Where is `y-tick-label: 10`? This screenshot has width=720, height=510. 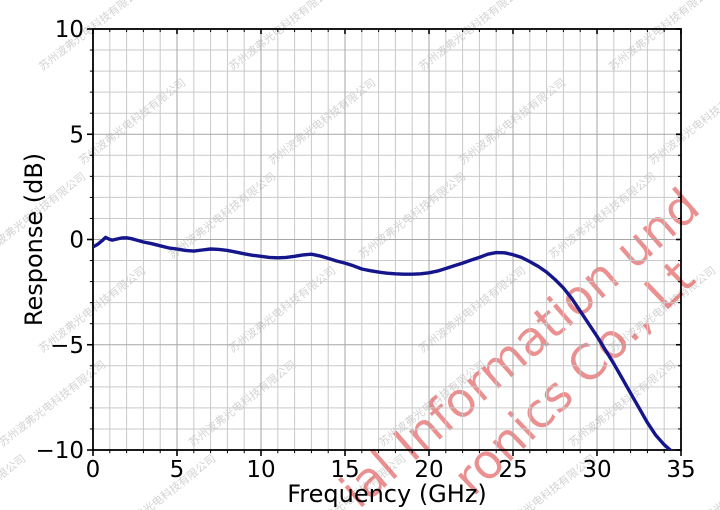 y-tick-label: 10 is located at coordinates (69, 30).